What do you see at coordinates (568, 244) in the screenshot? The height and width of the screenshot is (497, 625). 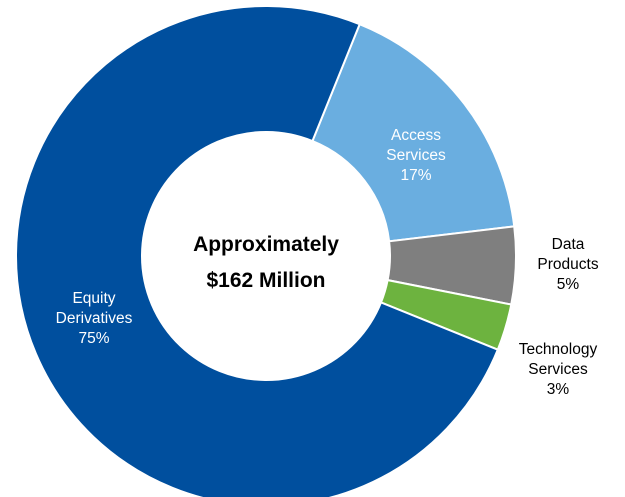 I see `slice-name-line: Data` at bounding box center [568, 244].